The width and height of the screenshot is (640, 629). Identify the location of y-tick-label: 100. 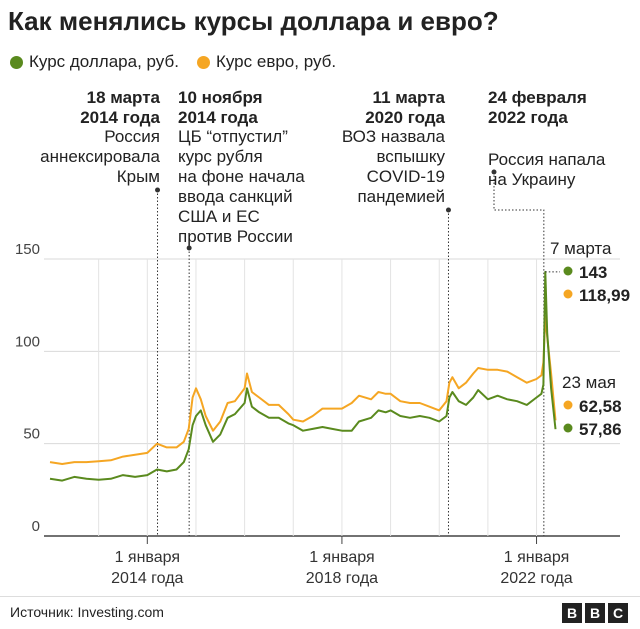
(27, 341).